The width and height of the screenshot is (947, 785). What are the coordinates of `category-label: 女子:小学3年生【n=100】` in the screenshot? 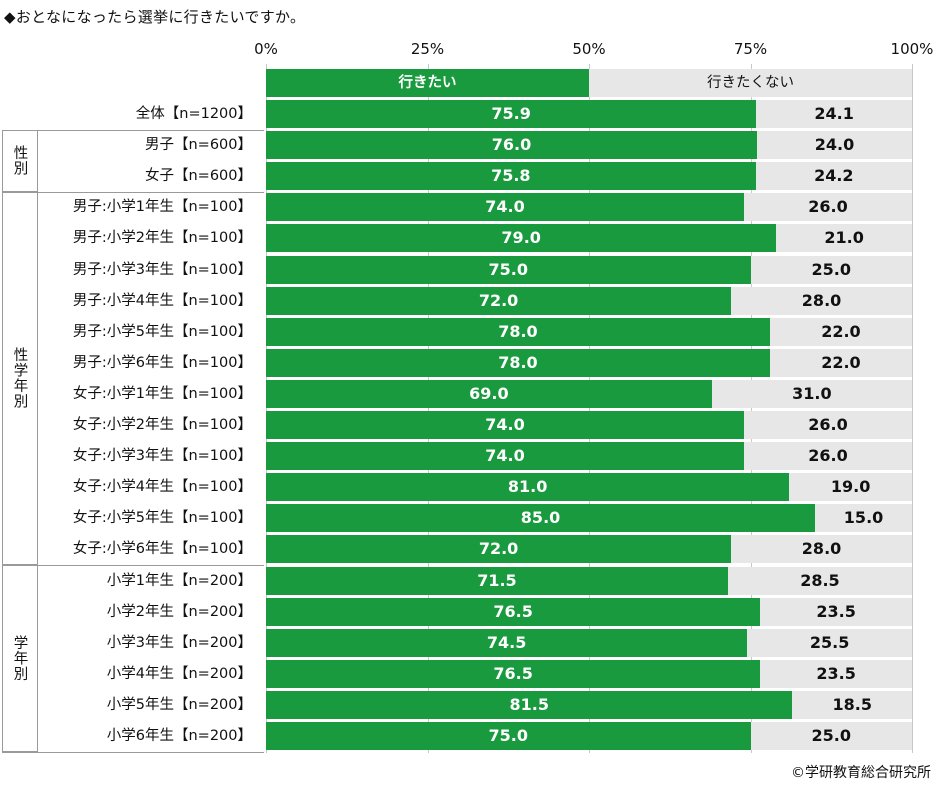 It's located at (162, 456).